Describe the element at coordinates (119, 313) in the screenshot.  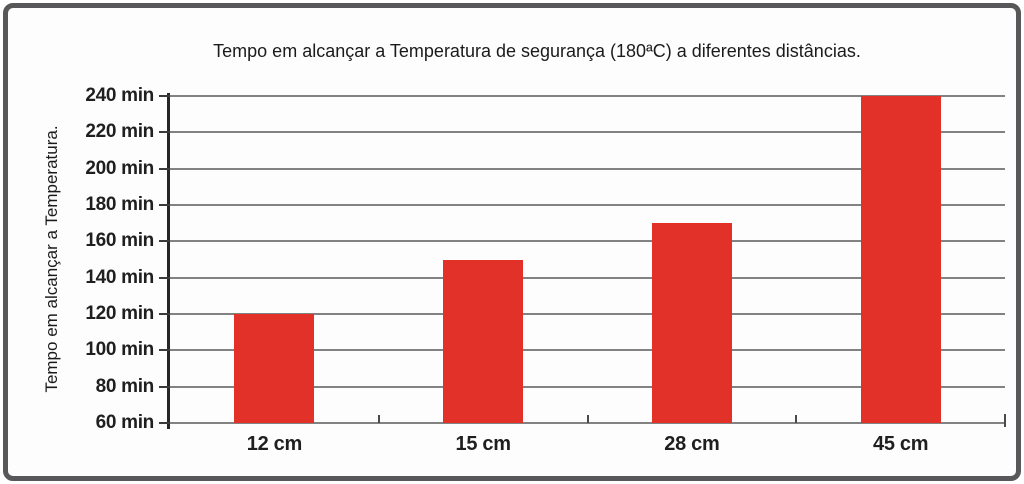
I see `y-tick-label-120: 120 min` at that location.